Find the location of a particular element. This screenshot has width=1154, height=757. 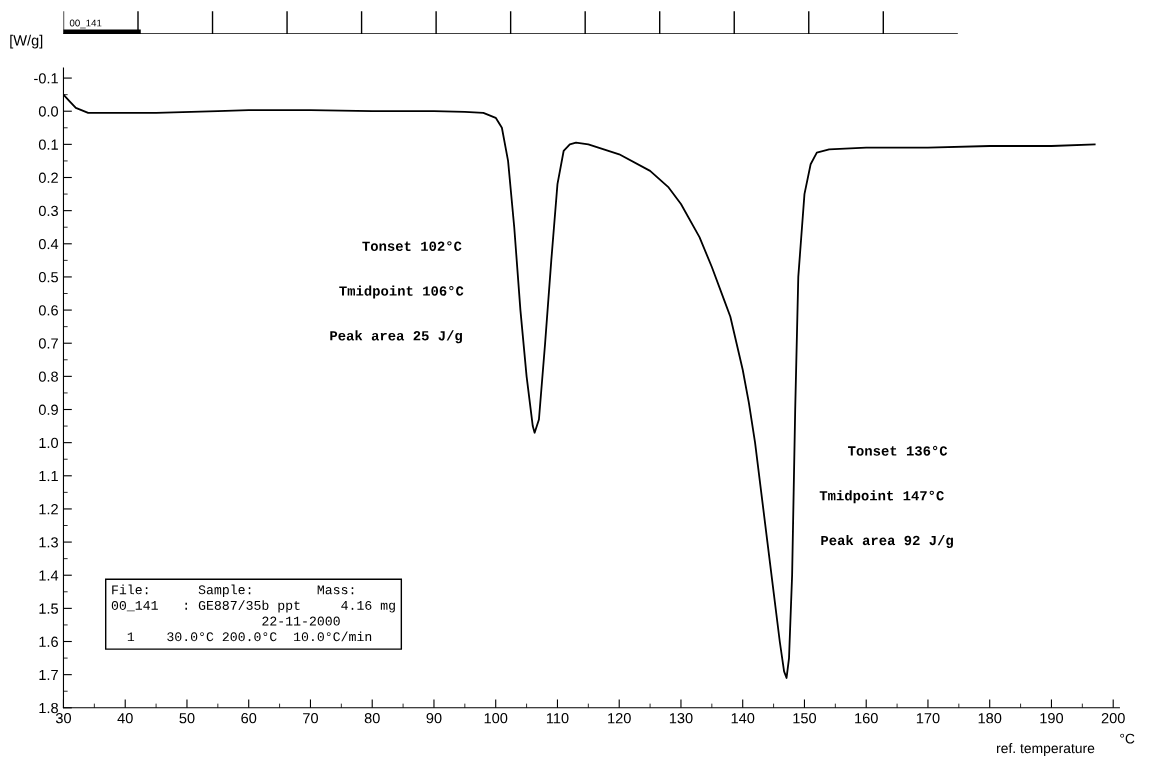

y-tick-label: 0.2 is located at coordinates (48, 177).